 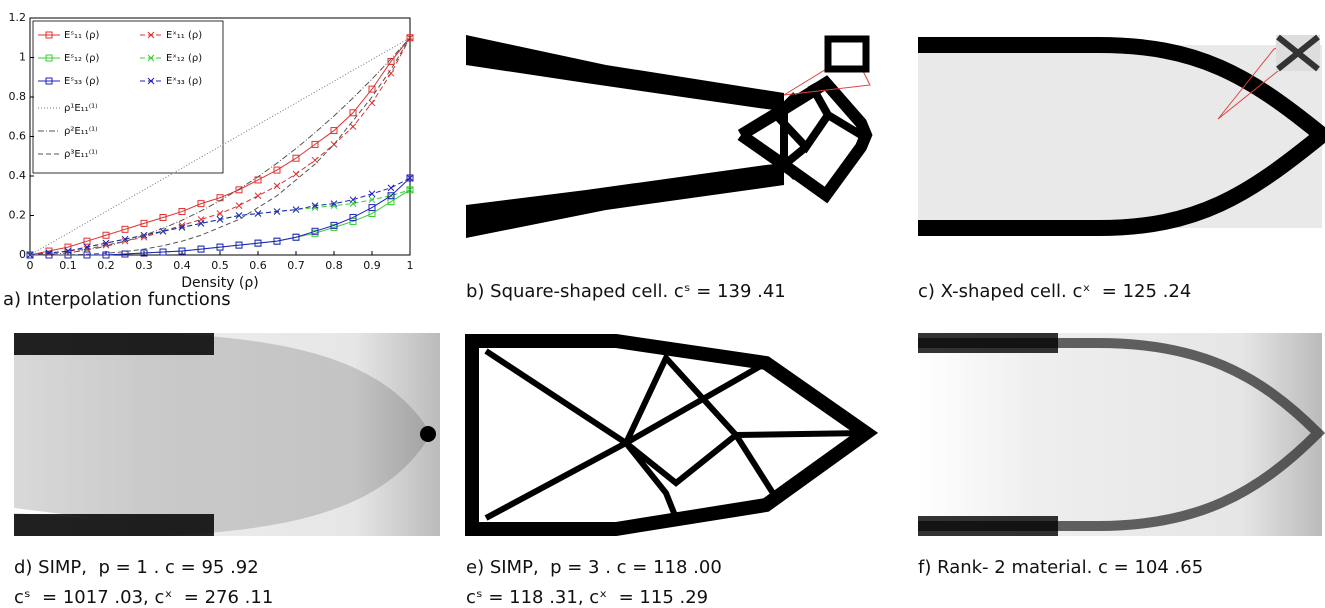 I want to click on legend-label: Eˢ₁₂ (ρ), so click(x=81, y=58).